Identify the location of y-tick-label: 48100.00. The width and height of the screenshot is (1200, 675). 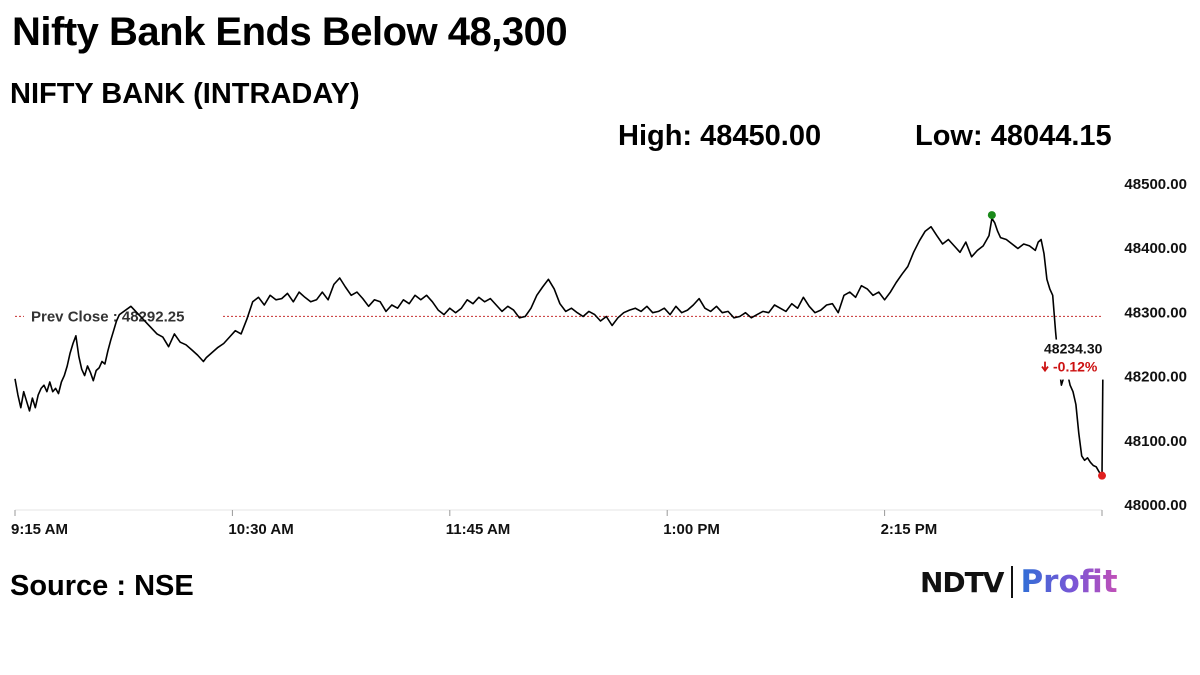
(1155, 441).